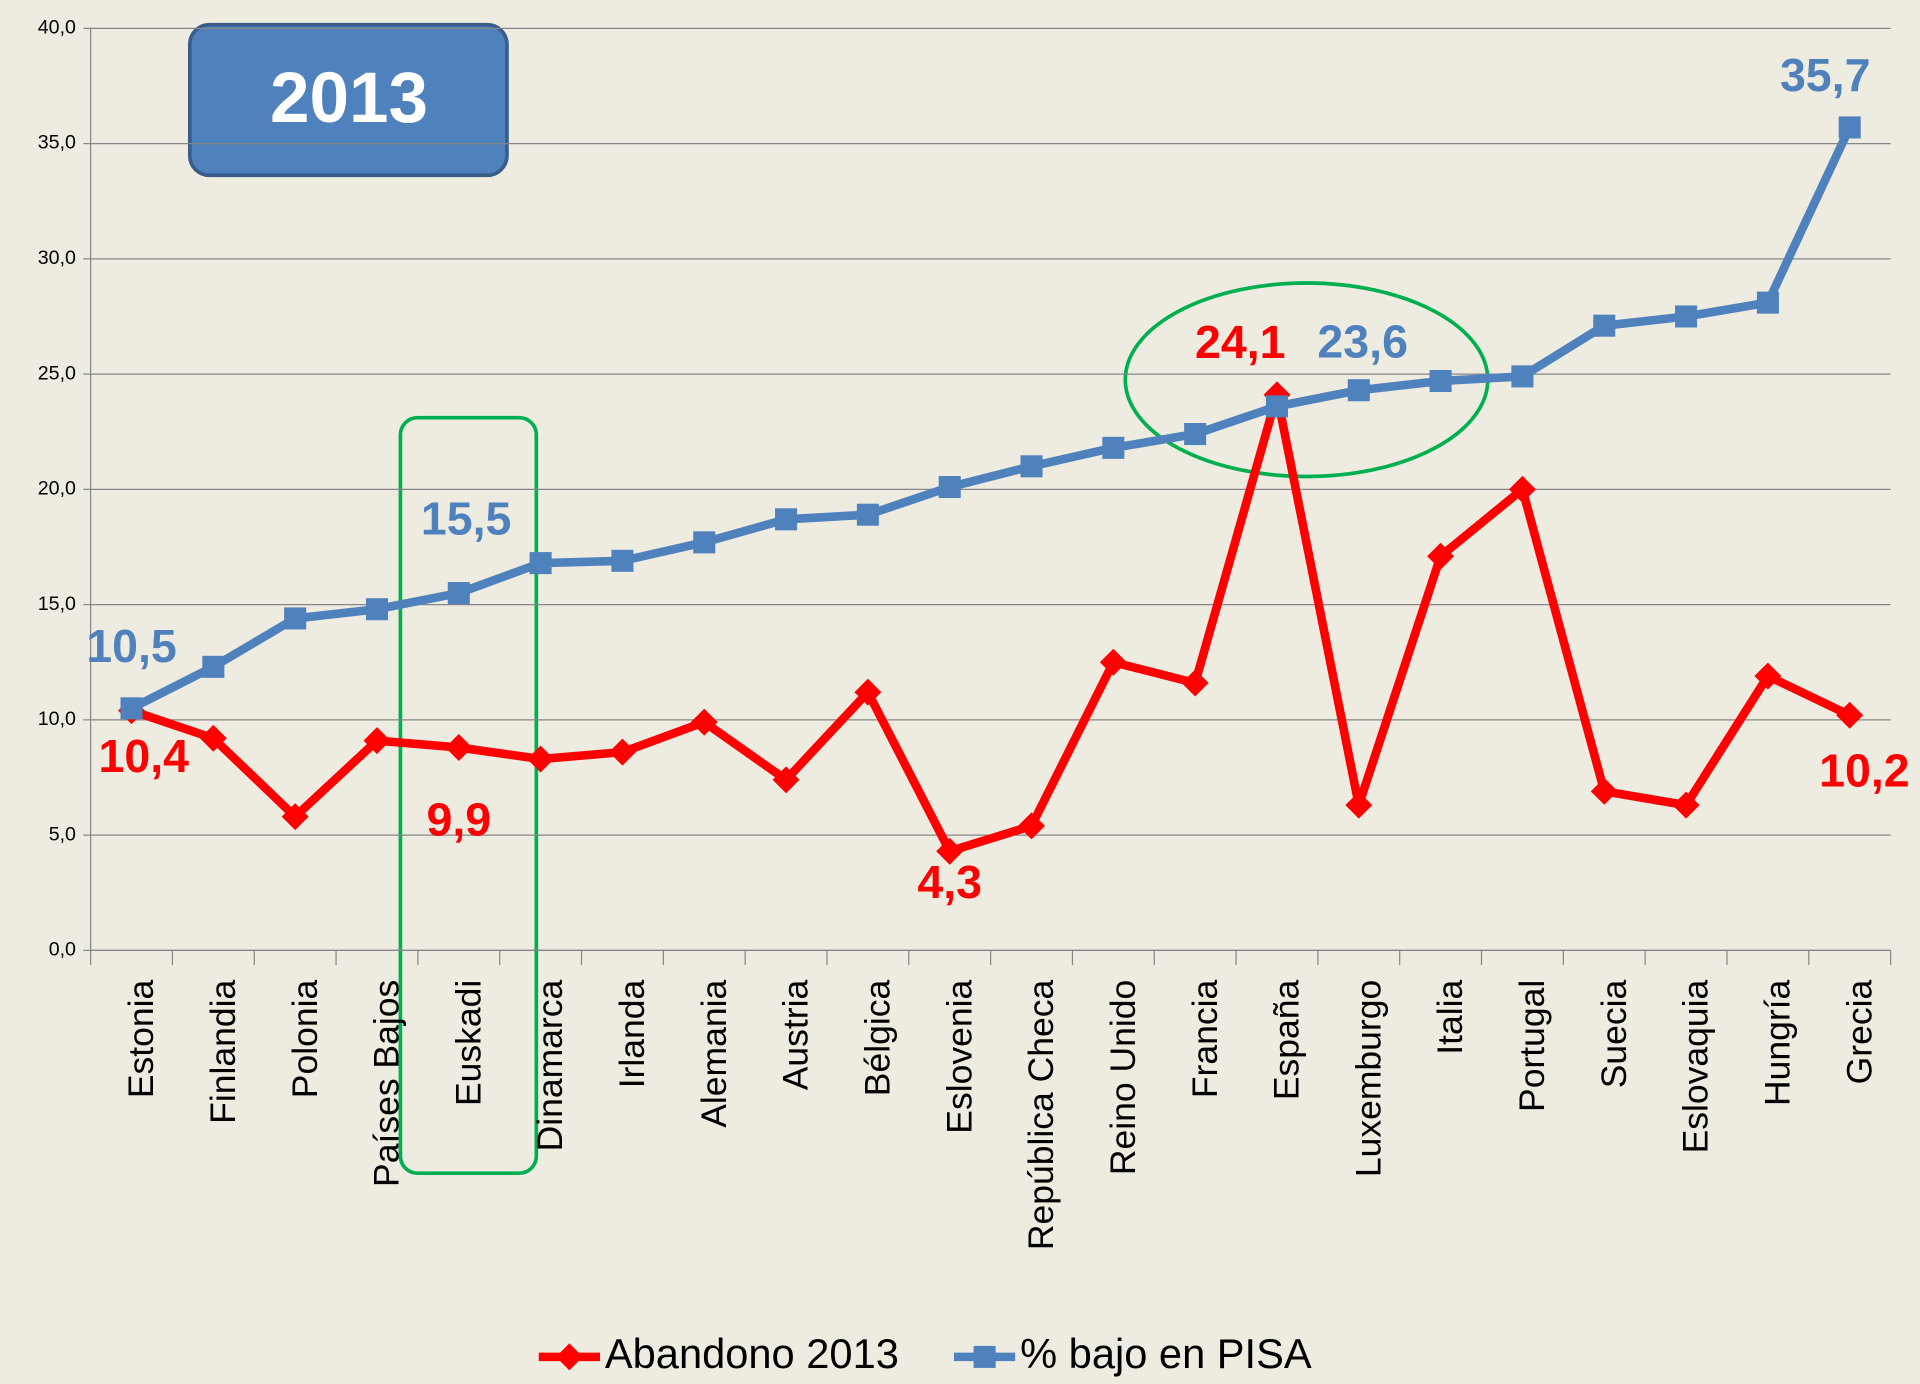 Image resolution: width=1920 pixels, height=1384 pixels. Describe the element at coordinates (458, 819) in the screenshot. I see `annotation: 9,9` at that location.